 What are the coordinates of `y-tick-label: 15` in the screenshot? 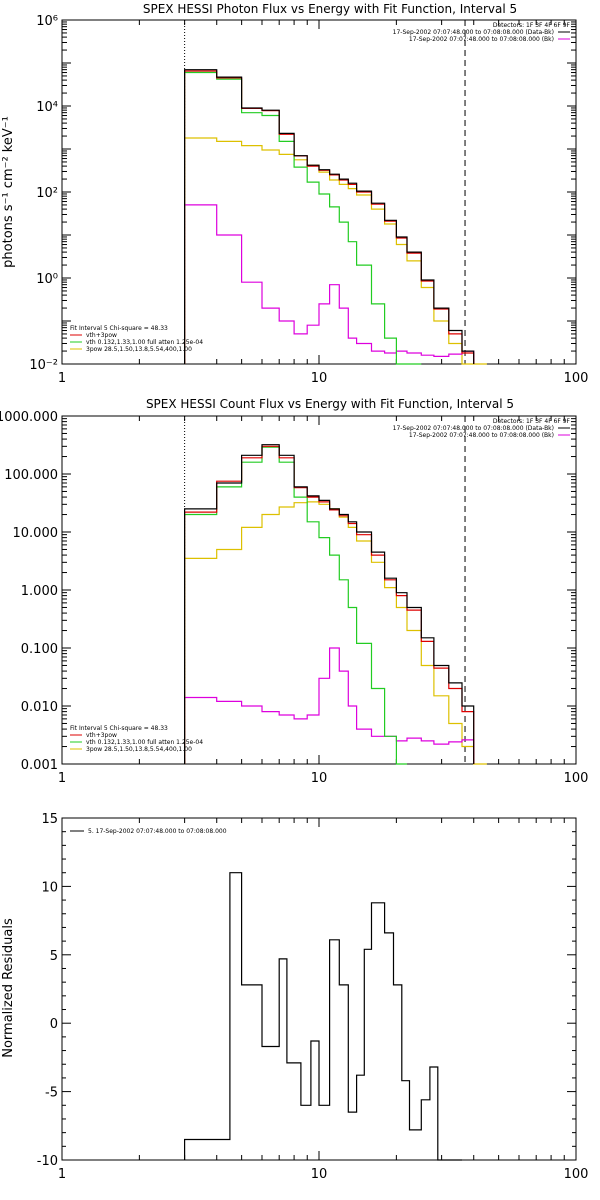 It's located at (49, 819).